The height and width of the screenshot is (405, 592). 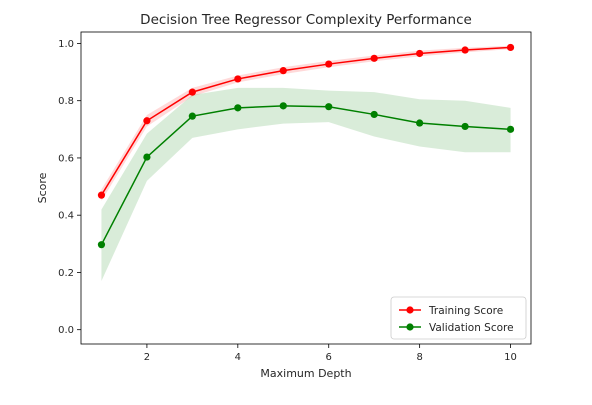 I want to click on x-axis-label: Maximum Depth, so click(x=305, y=373).